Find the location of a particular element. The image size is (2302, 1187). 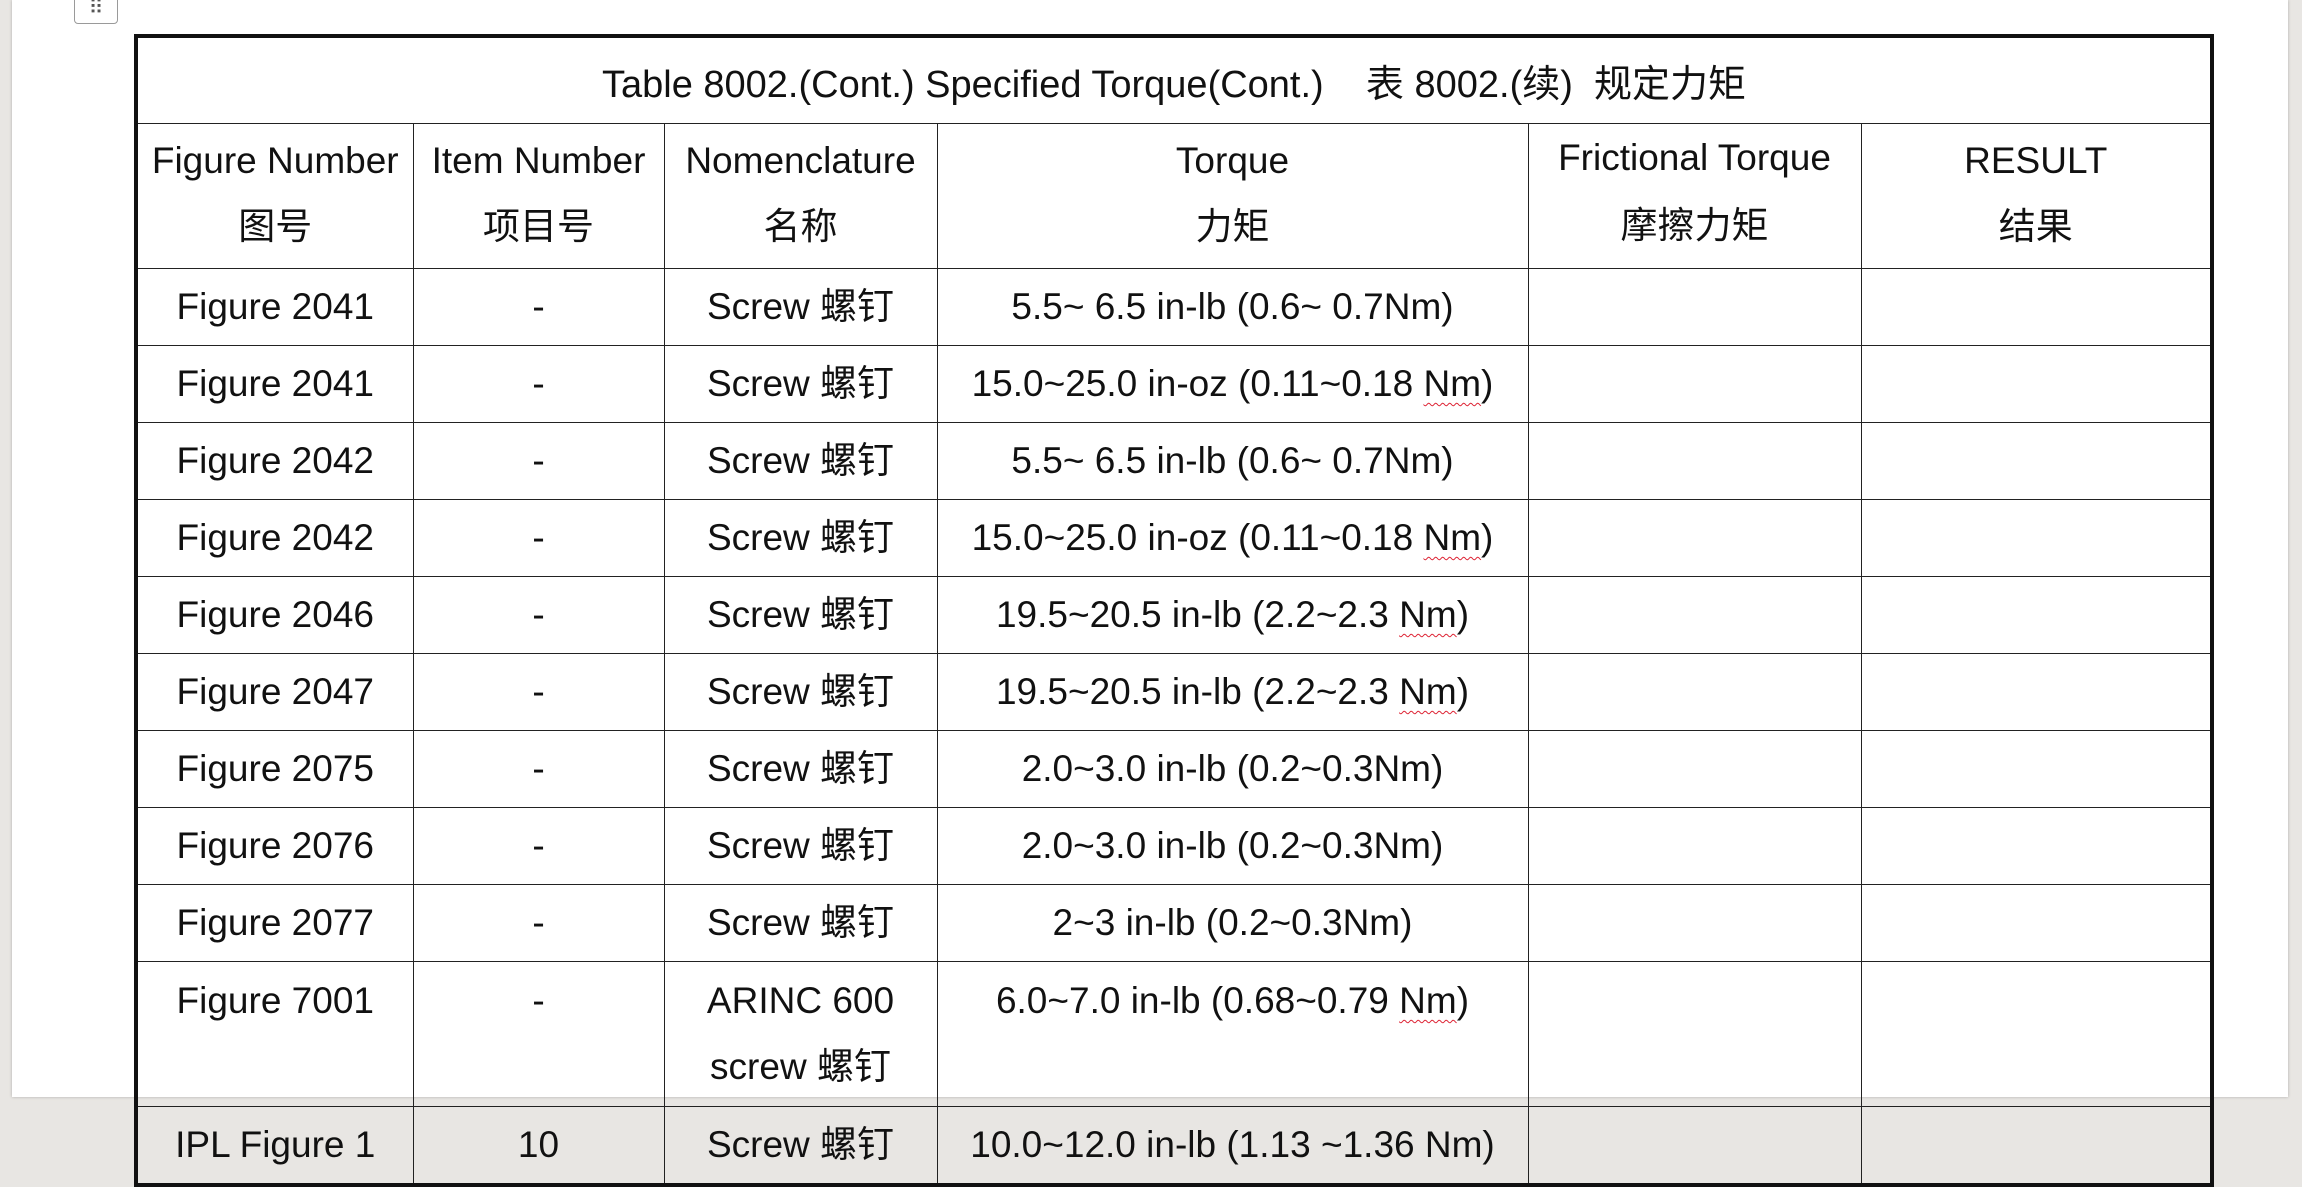

cell-torque: 10.0~12.0 in-lb (1.13 ~1.36 Nm) is located at coordinates (1232, 1146).